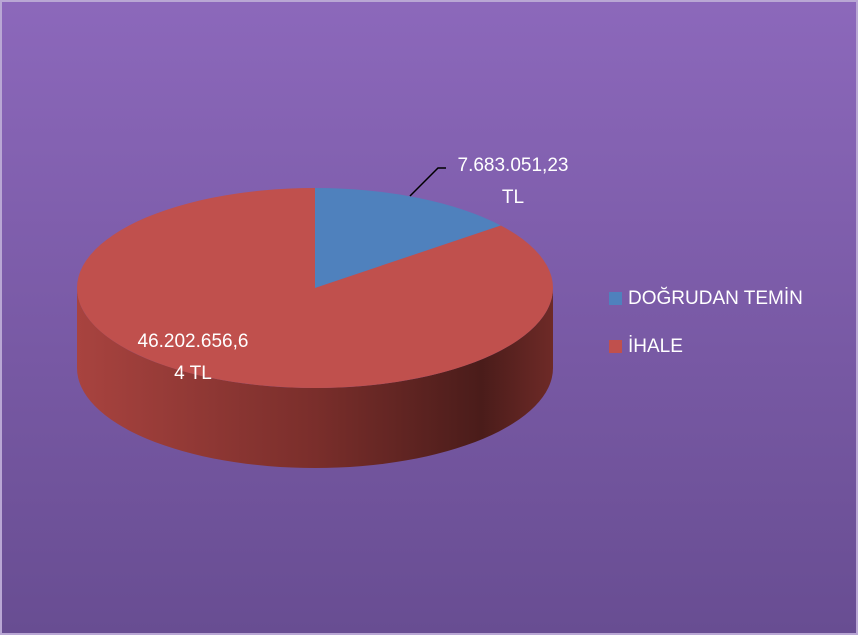 The image size is (858, 635). I want to click on legend-label: İHALE, so click(655, 346).